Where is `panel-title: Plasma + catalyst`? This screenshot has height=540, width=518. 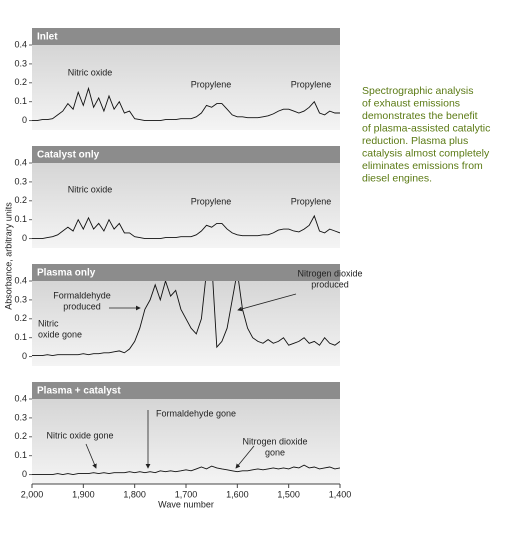
panel-title: Plasma + catalyst is located at coordinates (79, 391).